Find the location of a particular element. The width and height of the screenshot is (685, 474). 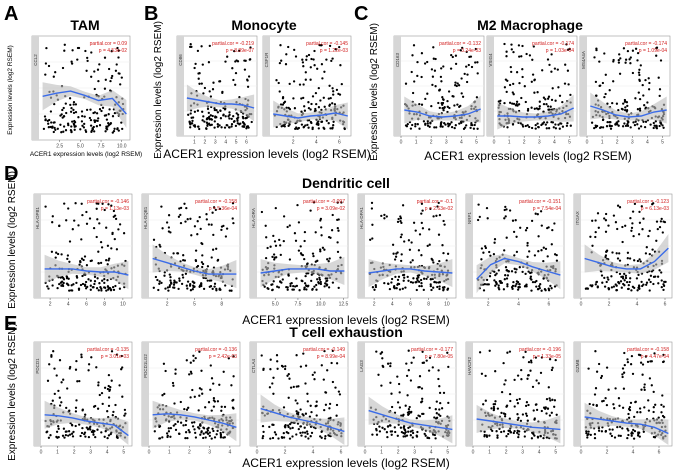

gene-label: VSIG4 is located at coordinates (490, 60).